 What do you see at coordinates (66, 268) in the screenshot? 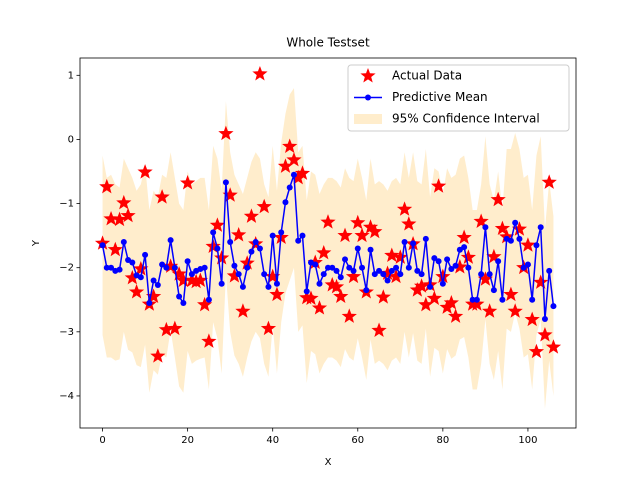
I see `y-tick-label: −2` at bounding box center [66, 268].